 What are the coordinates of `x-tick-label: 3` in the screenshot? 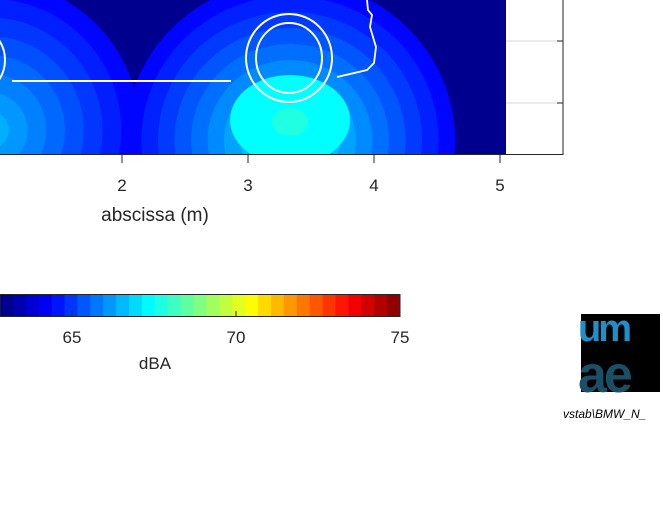 It's located at (247, 185).